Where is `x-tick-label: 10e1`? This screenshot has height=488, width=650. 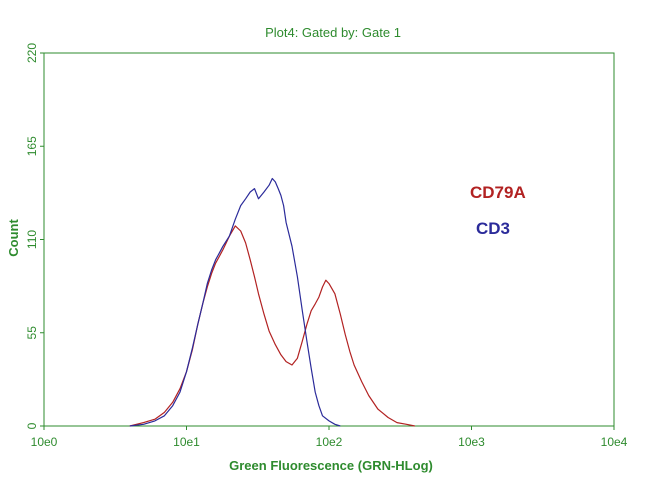
x-tick-label: 10e1 is located at coordinates (186, 442).